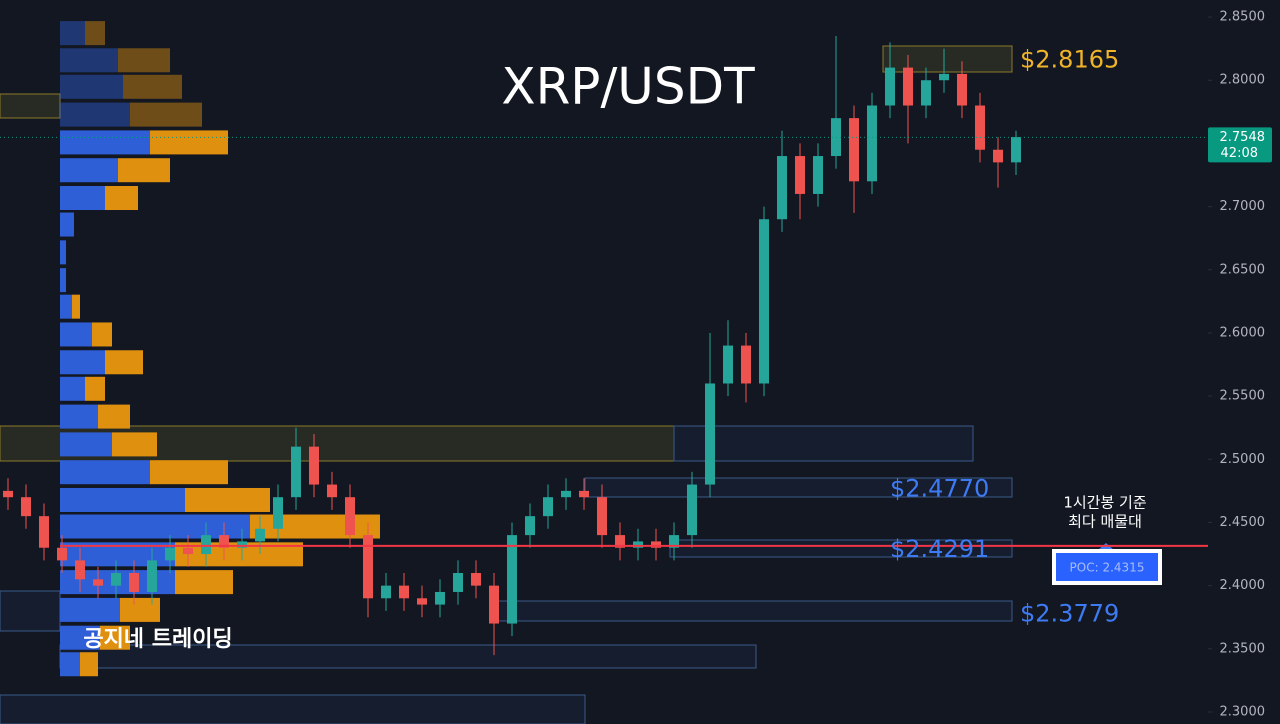 The width and height of the screenshot is (1280, 724). What do you see at coordinates (1105, 522) in the screenshot?
I see `annotation: 최다 매물대` at bounding box center [1105, 522].